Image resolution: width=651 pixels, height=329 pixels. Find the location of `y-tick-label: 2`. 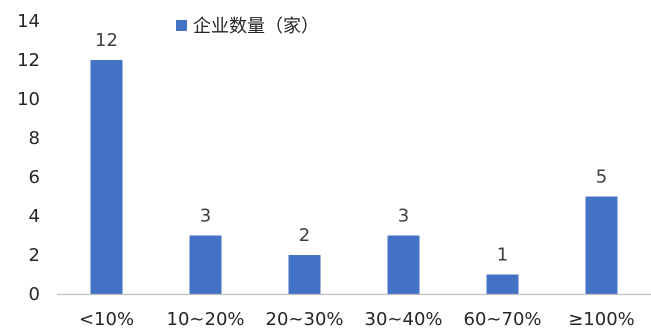

y-tick-label: 2 is located at coordinates (34, 255).